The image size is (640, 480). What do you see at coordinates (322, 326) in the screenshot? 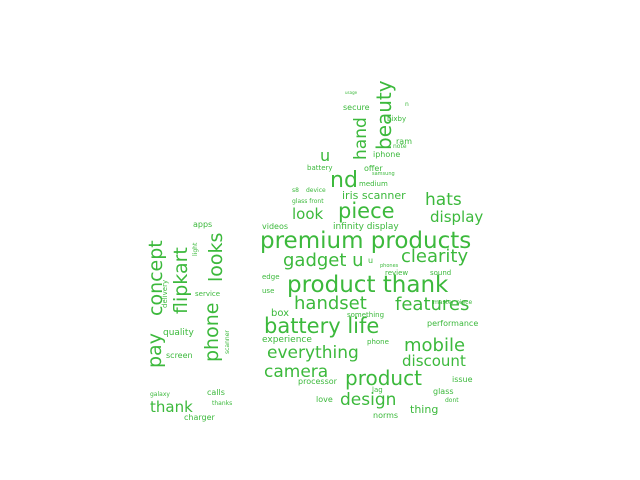
I see `word-battery-life: battery life` at bounding box center [322, 326].